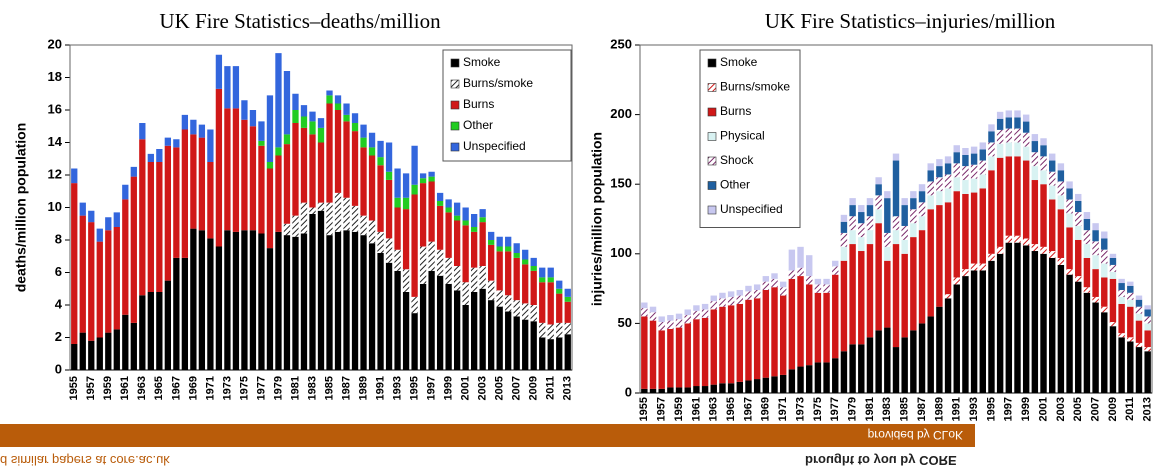 This screenshot has width=1156, height=472. I want to click on y-tick-label: 20, so click(55, 43).